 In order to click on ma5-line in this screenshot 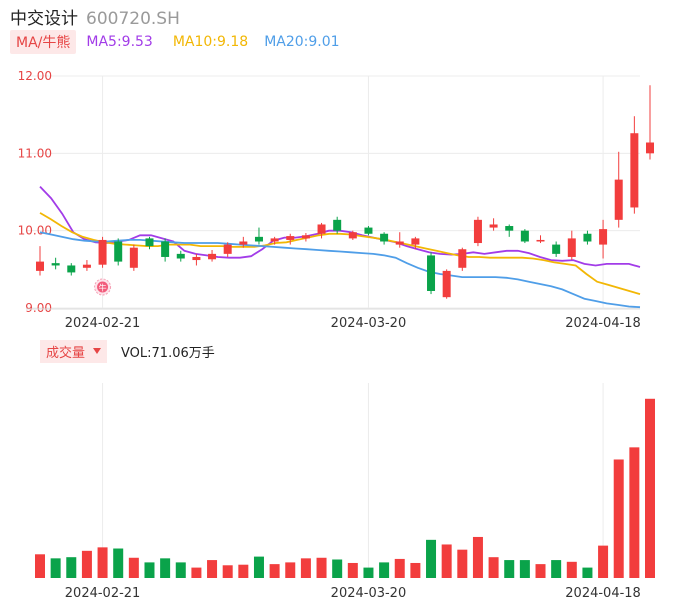, I will do `click(340, 226)`.